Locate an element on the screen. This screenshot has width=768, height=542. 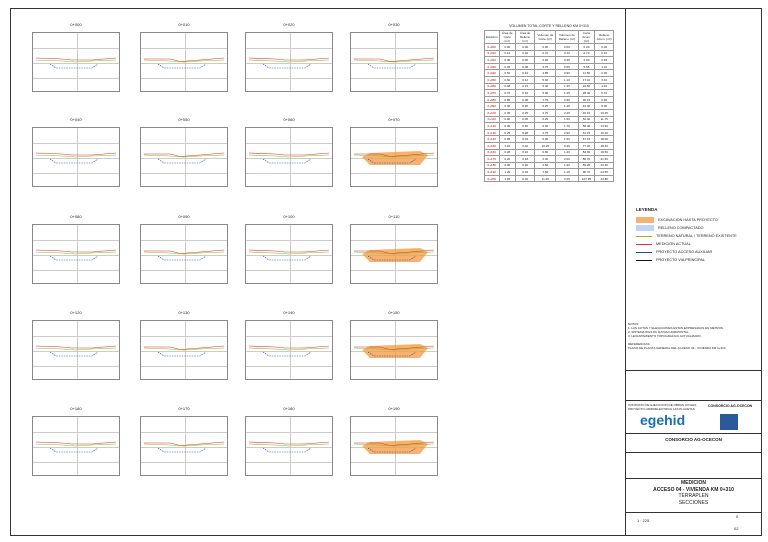
revision: 0 is located at coordinates (737, 516).